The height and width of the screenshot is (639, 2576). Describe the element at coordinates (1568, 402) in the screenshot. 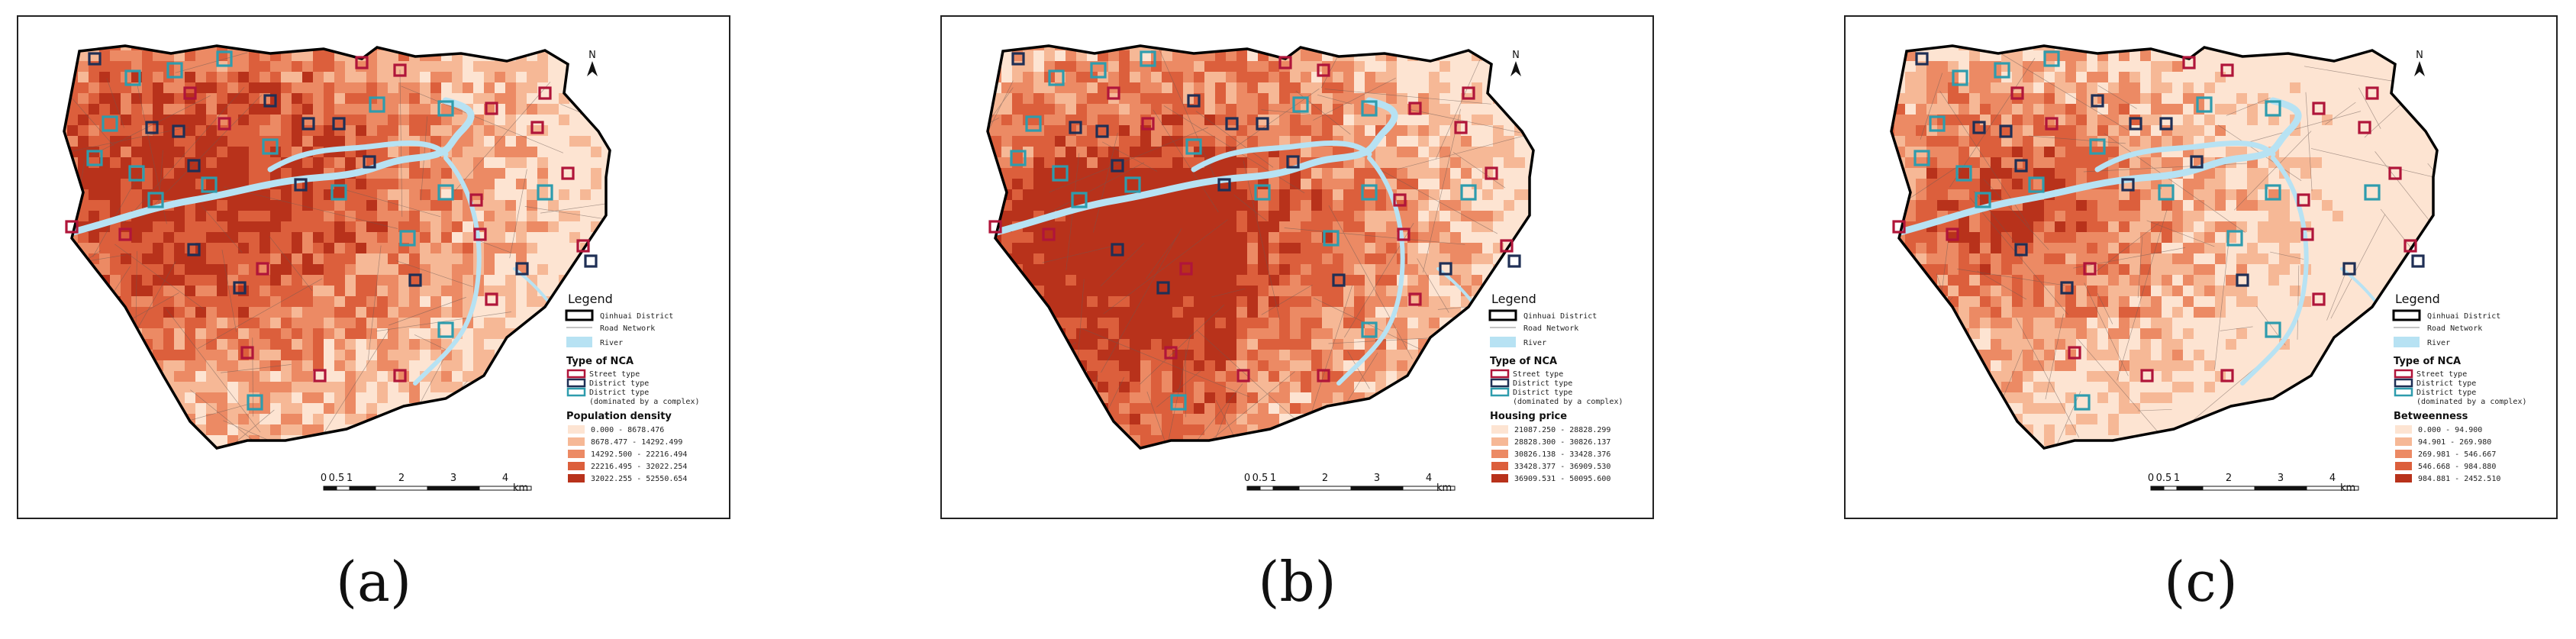

I see `legend-nca-label: (dominated by a complex)` at that location.